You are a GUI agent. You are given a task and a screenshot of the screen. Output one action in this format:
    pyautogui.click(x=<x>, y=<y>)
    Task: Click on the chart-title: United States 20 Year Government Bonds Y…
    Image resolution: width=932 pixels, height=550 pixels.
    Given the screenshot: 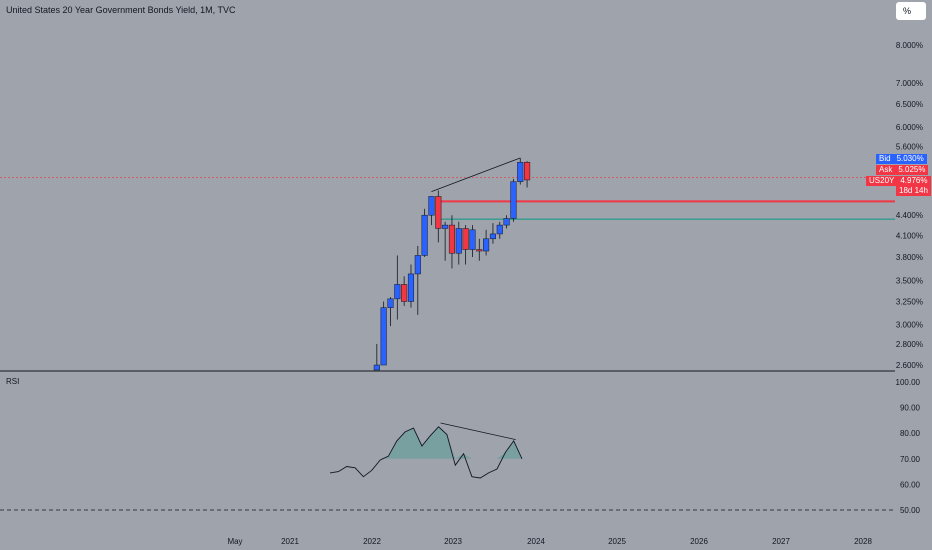 What is the action you would take?
    pyautogui.click(x=121, y=10)
    